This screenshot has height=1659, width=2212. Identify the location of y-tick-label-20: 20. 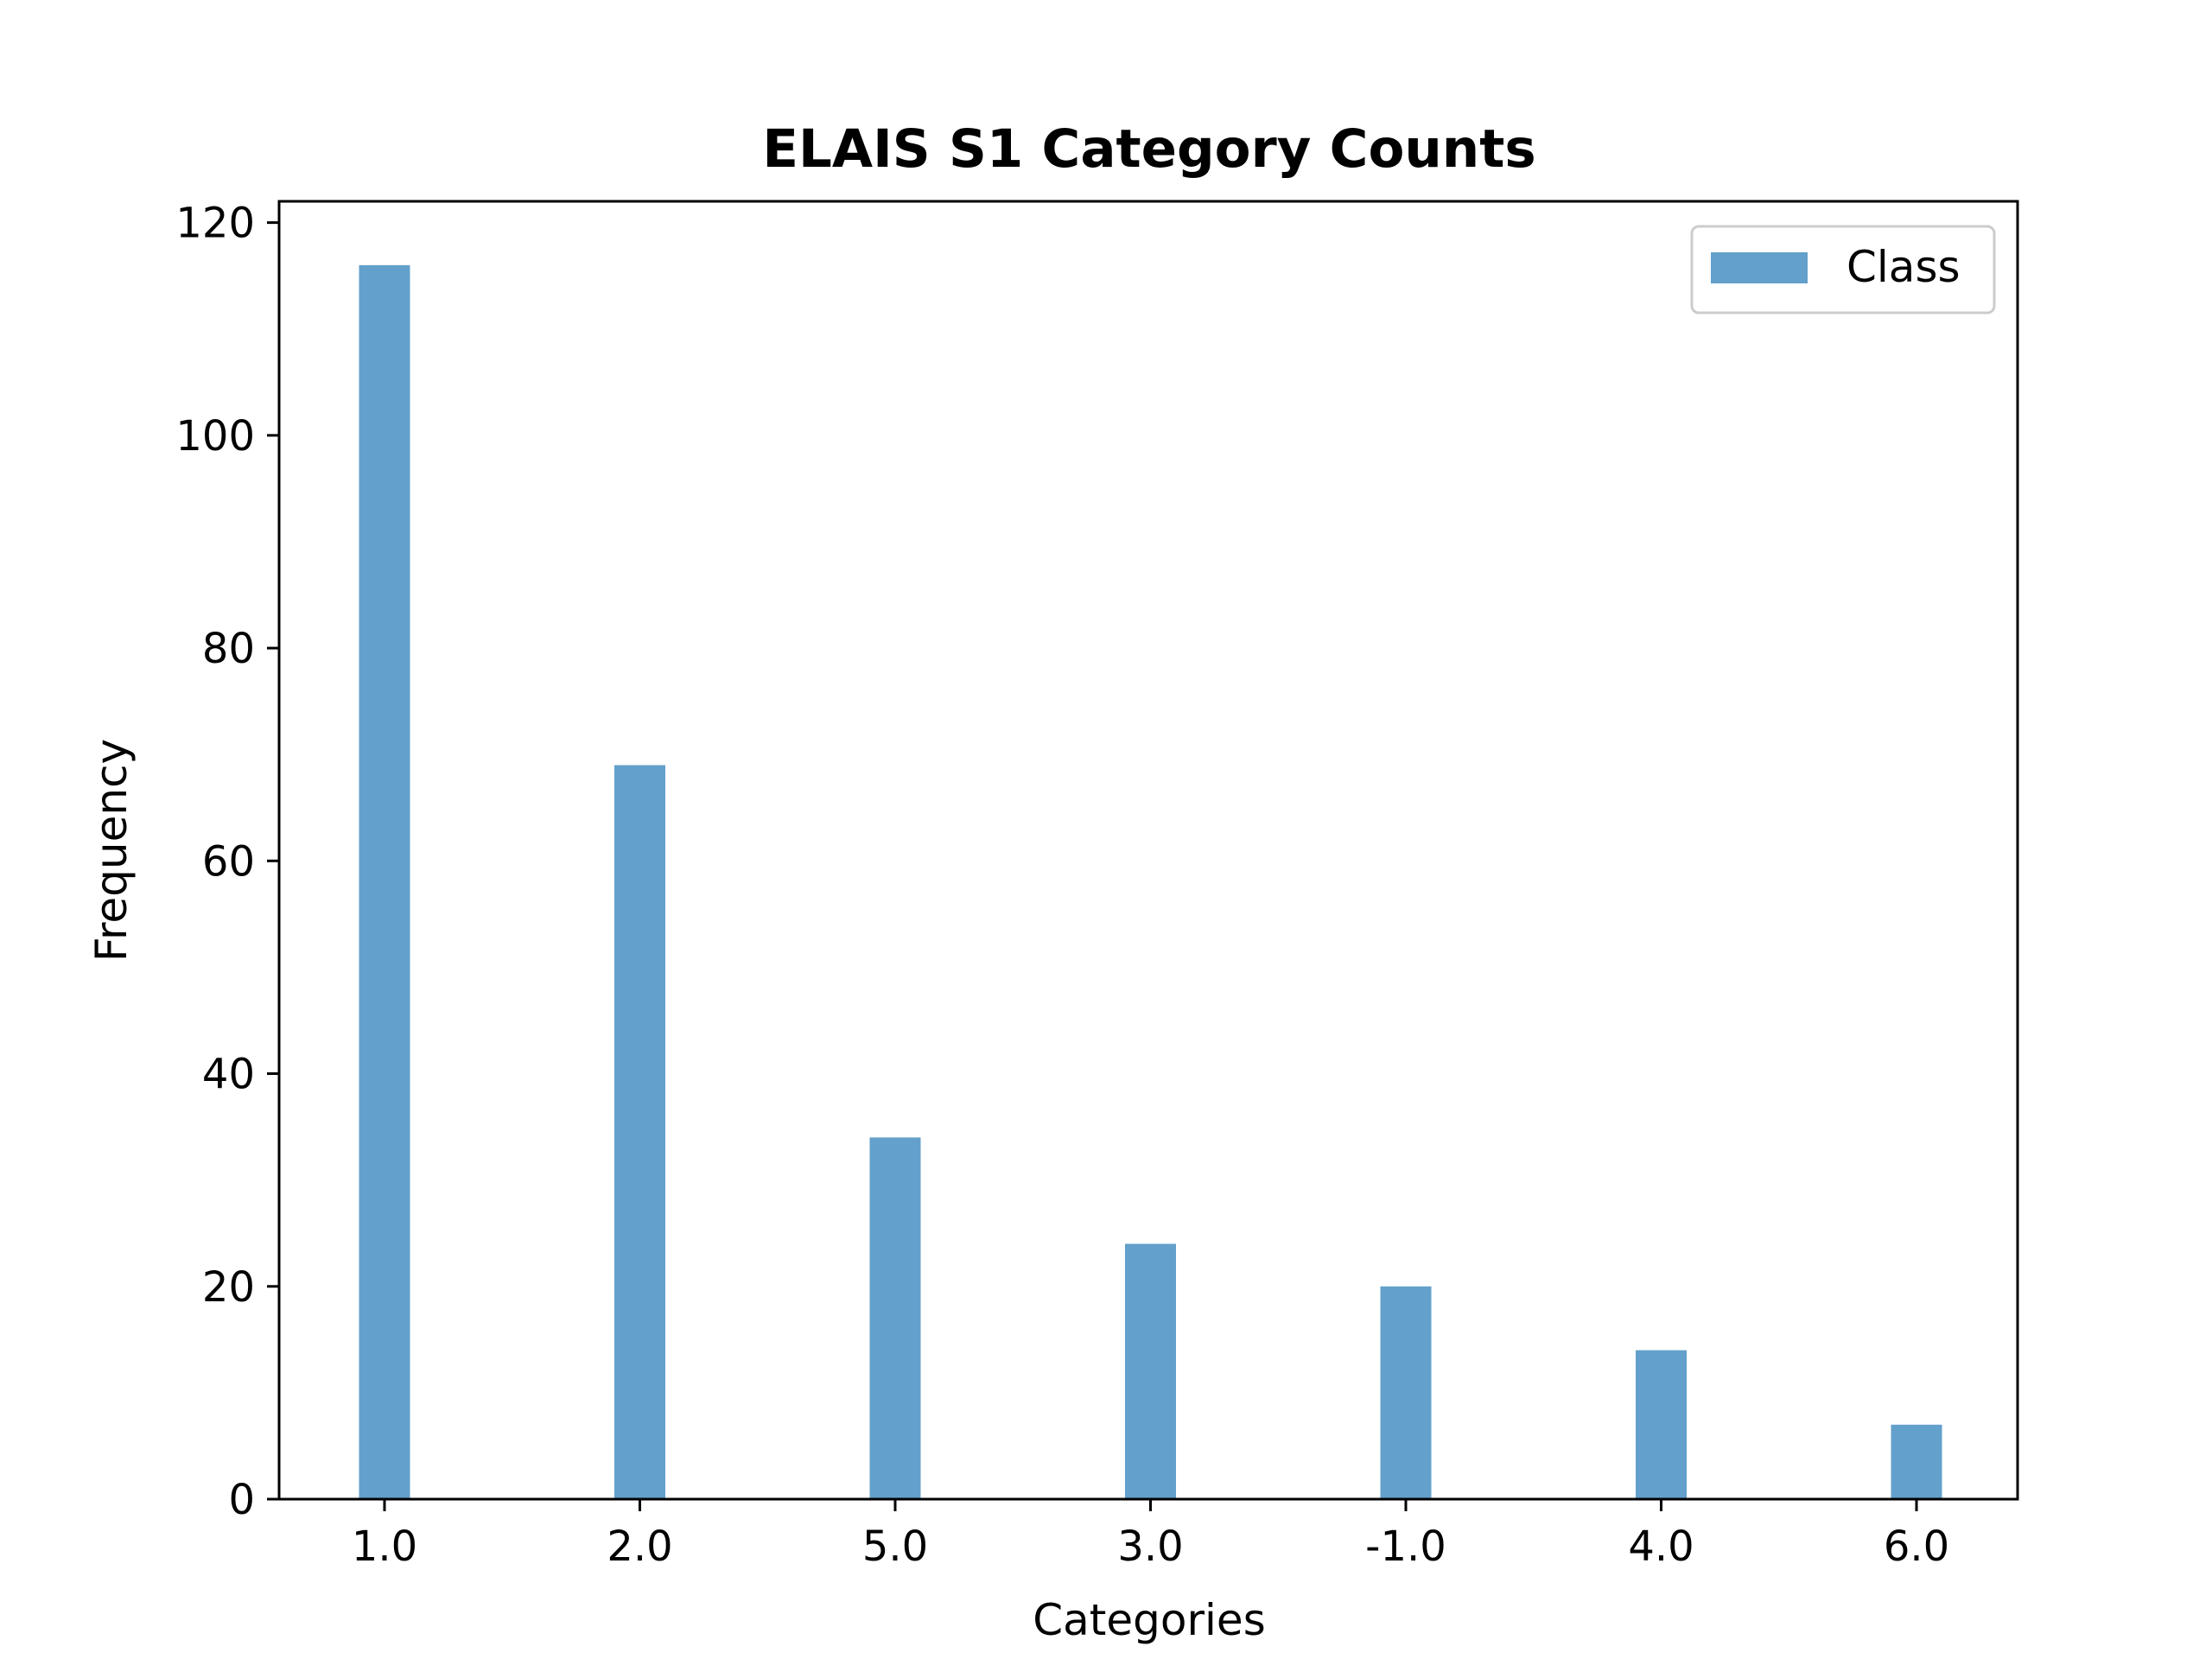
(229, 1287).